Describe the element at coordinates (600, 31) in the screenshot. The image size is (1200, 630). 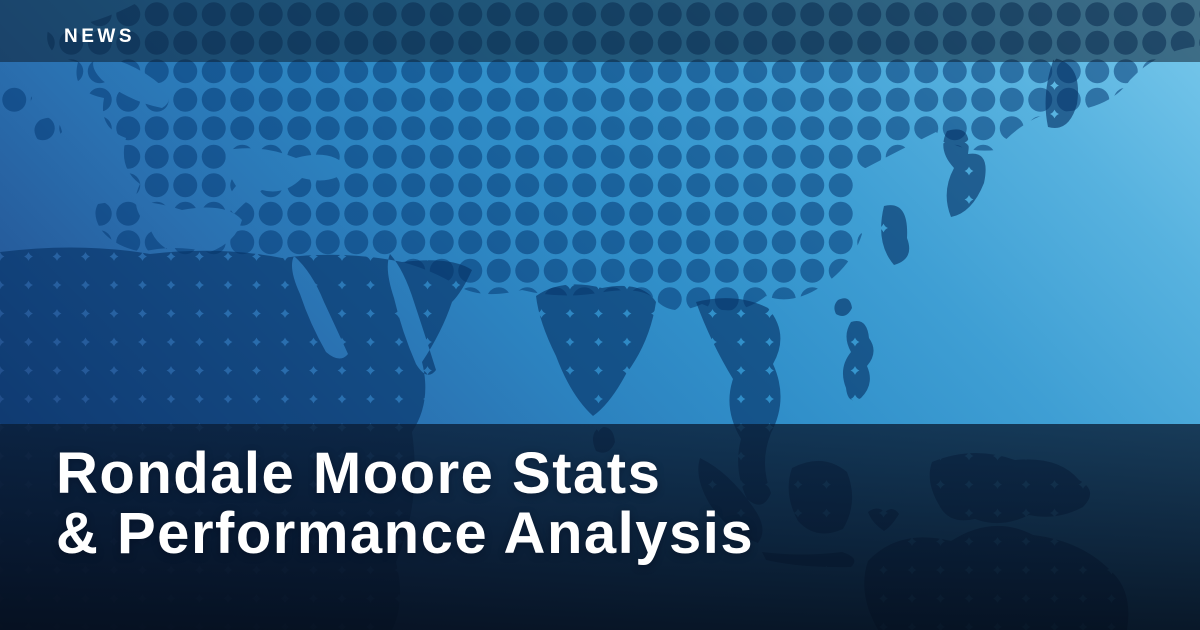
I see `top-band: NEWS` at that location.